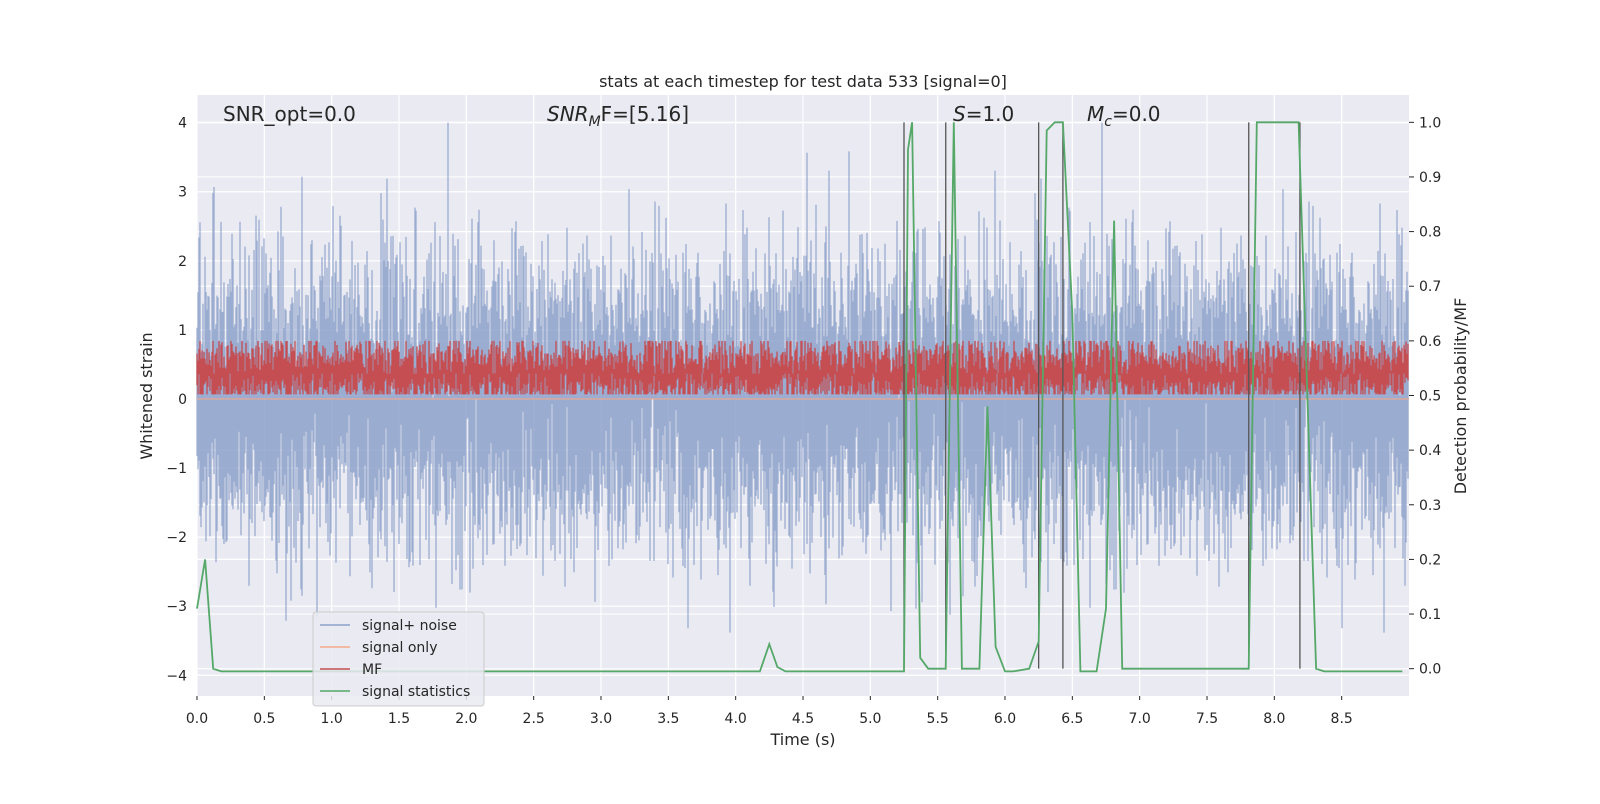 Image resolution: width=1600 pixels, height=804 pixels. What do you see at coordinates (176, 676) in the screenshot?
I see `y-left-tick-label: −4` at bounding box center [176, 676].